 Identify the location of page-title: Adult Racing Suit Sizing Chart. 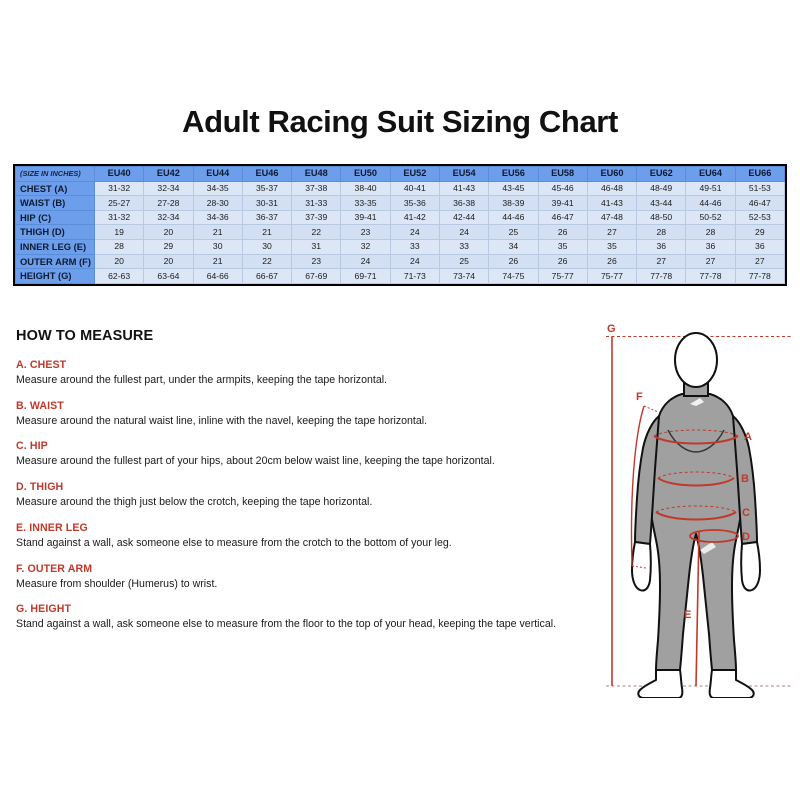
(400, 121).